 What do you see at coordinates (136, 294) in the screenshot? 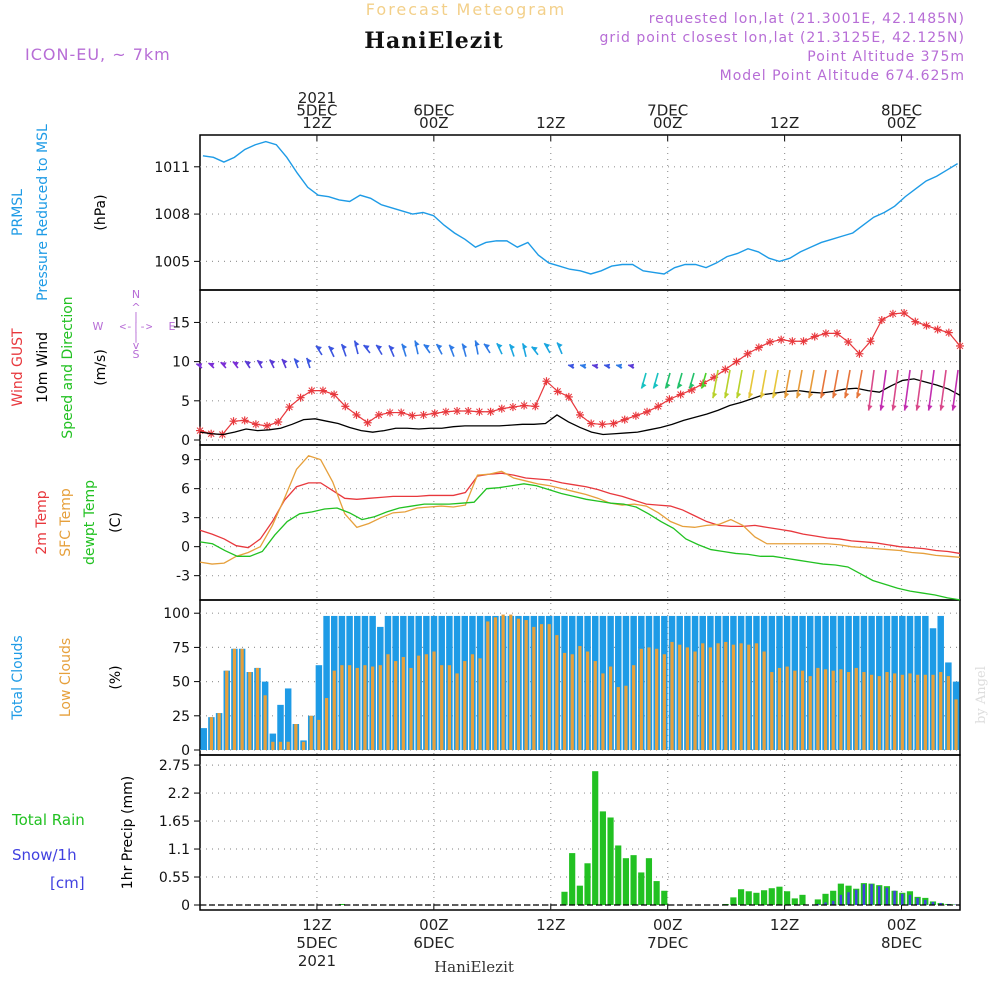
I see `compass-n: N` at bounding box center [136, 294].